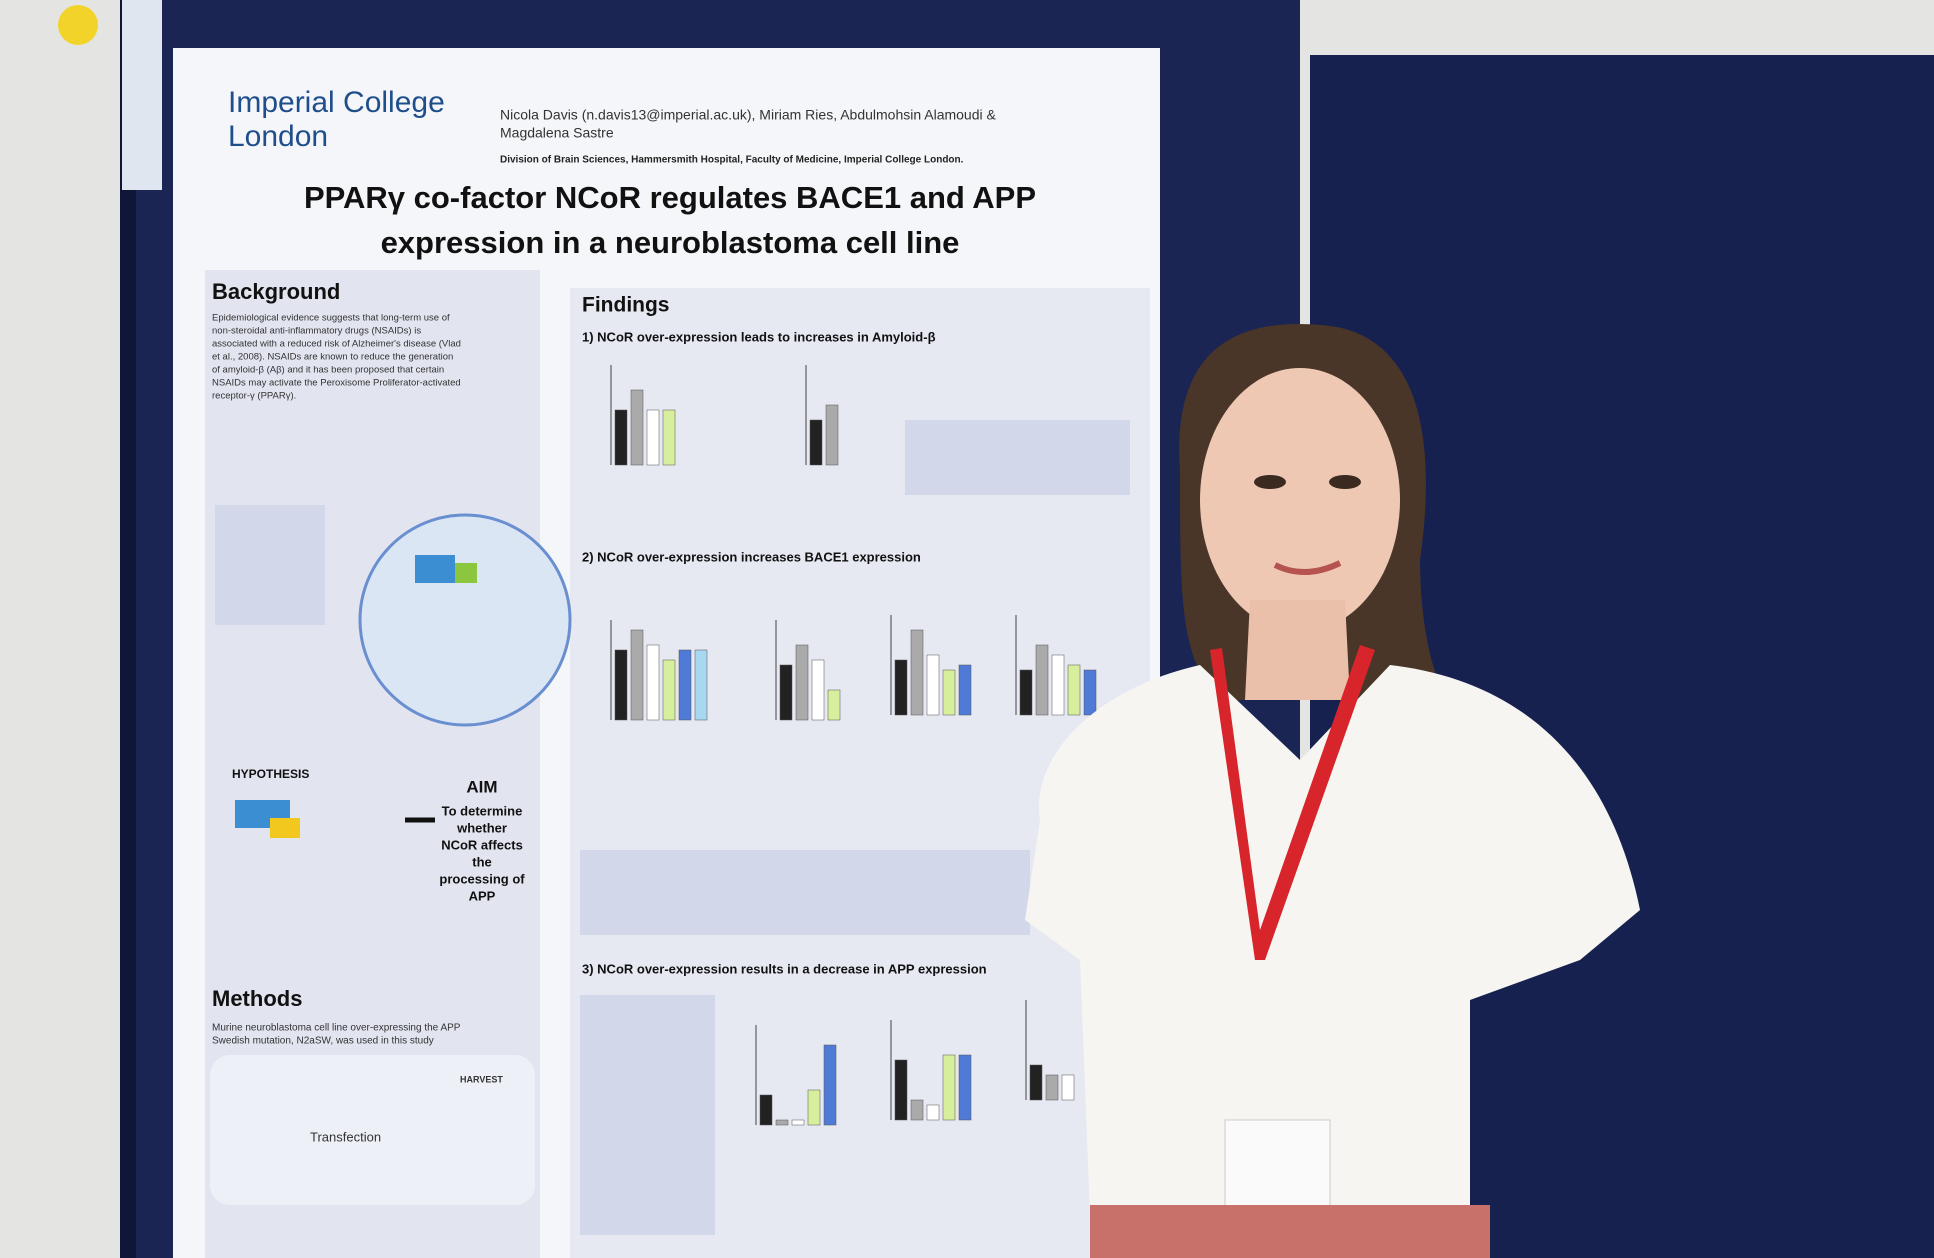  I want to click on logo: London, so click(278, 136).